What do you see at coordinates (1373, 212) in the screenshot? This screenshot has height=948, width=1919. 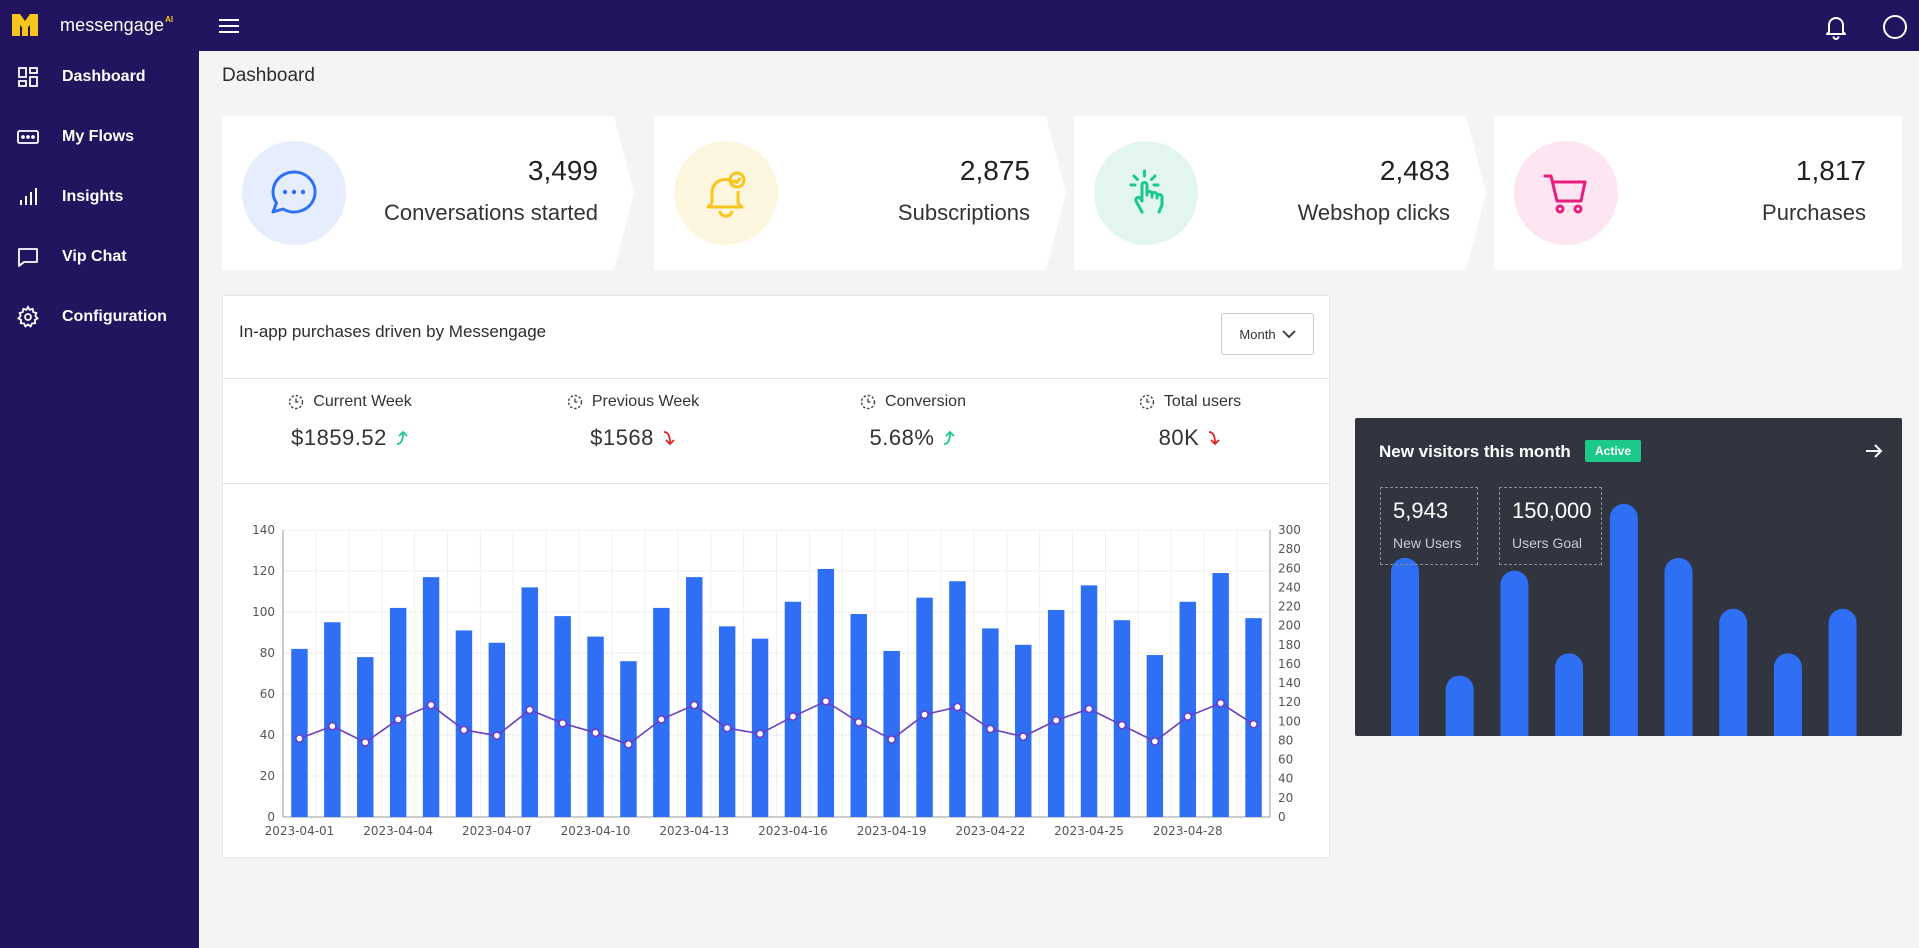 I see `stat-label: Webshop clicks` at bounding box center [1373, 212].